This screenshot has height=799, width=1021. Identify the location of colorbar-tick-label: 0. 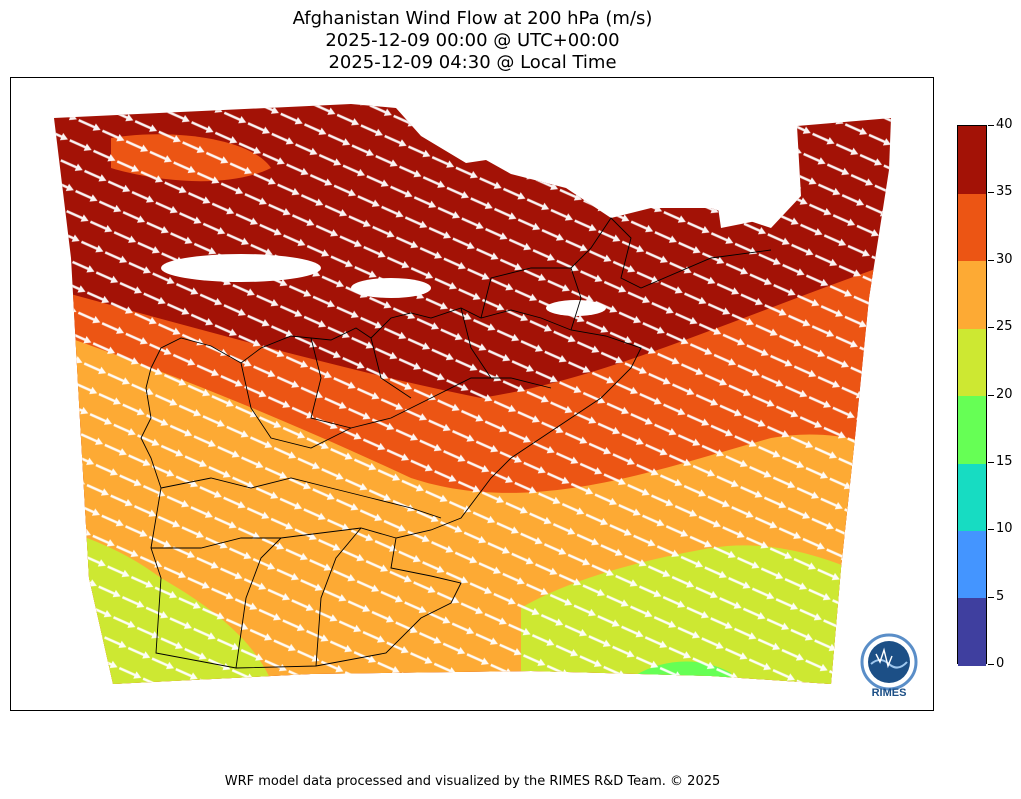
(1000, 663).